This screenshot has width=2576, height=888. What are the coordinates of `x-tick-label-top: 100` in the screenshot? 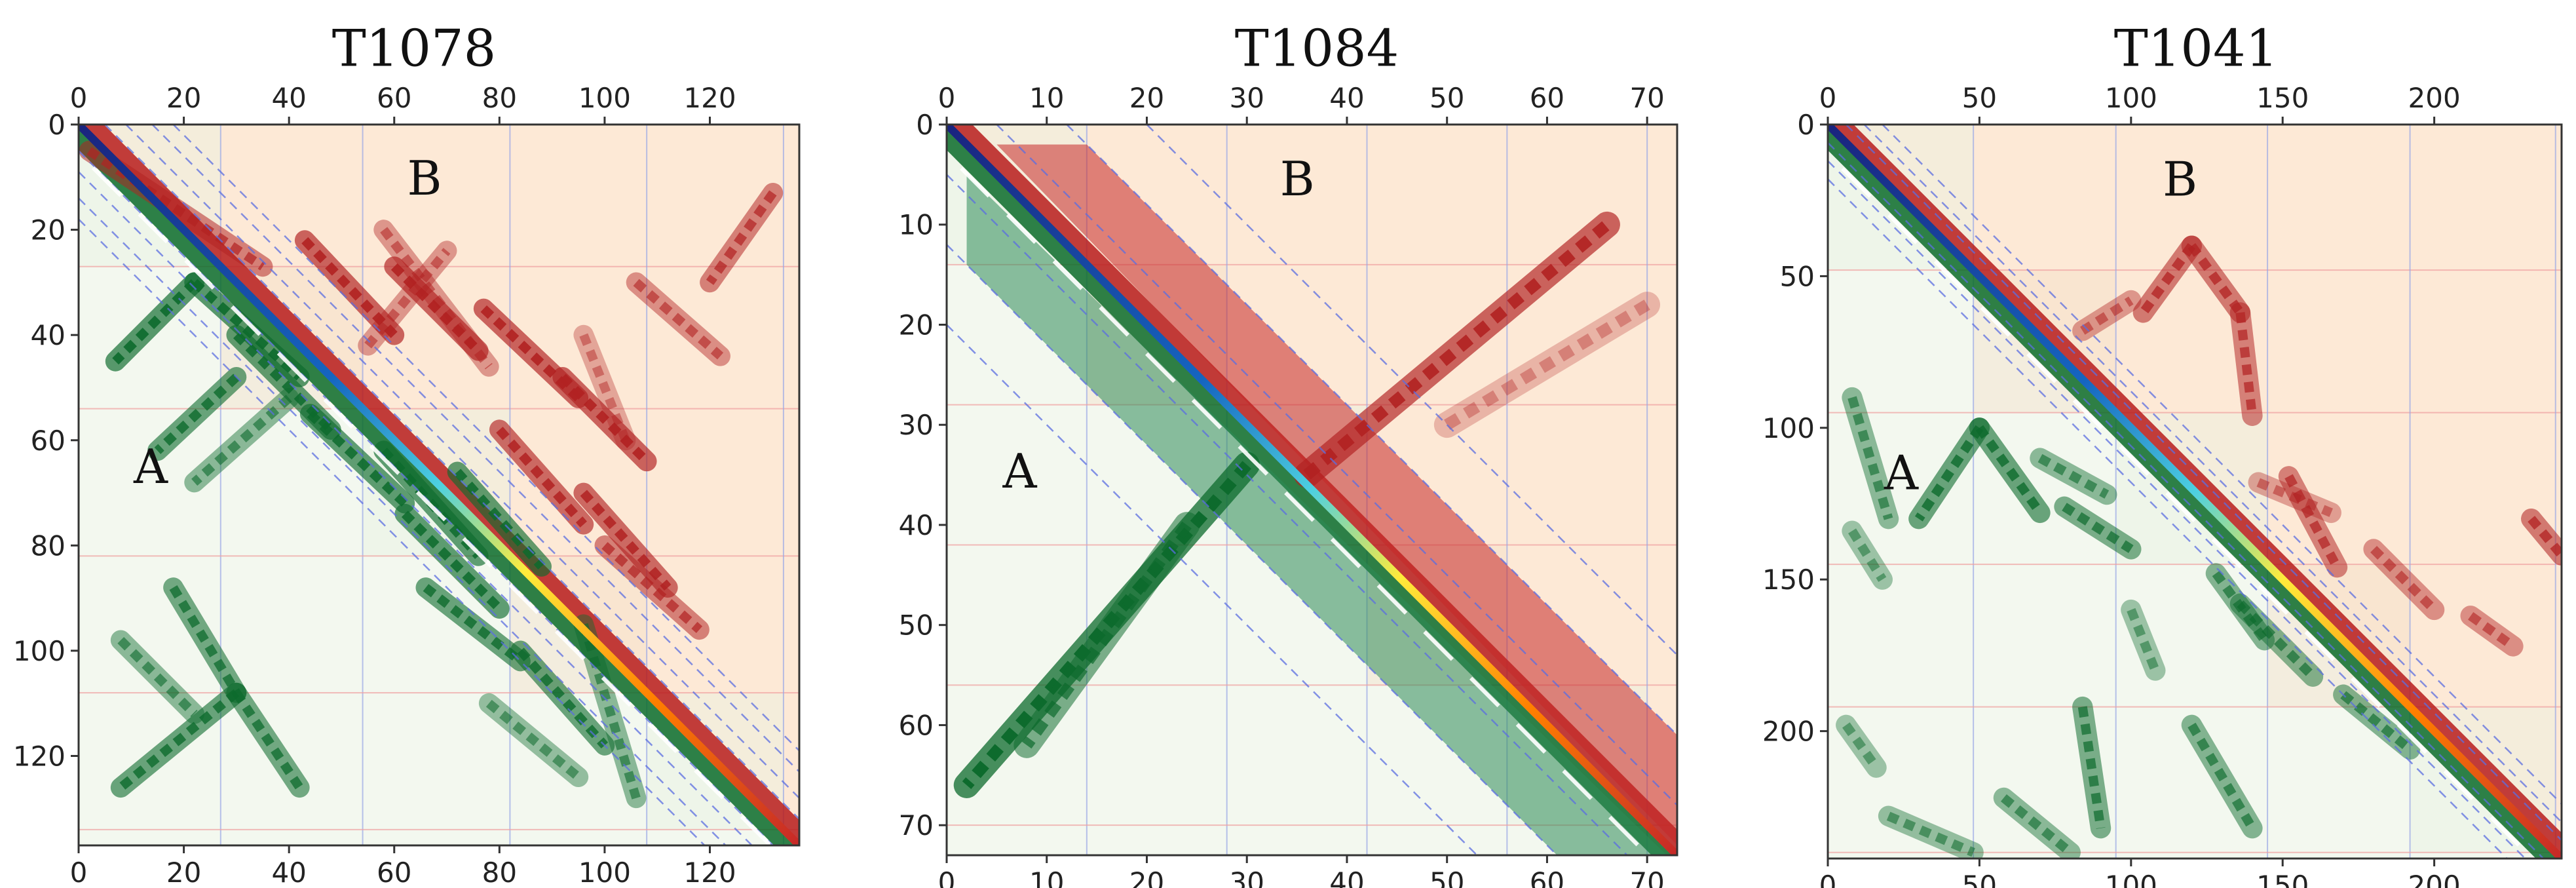 It's located at (2131, 98).